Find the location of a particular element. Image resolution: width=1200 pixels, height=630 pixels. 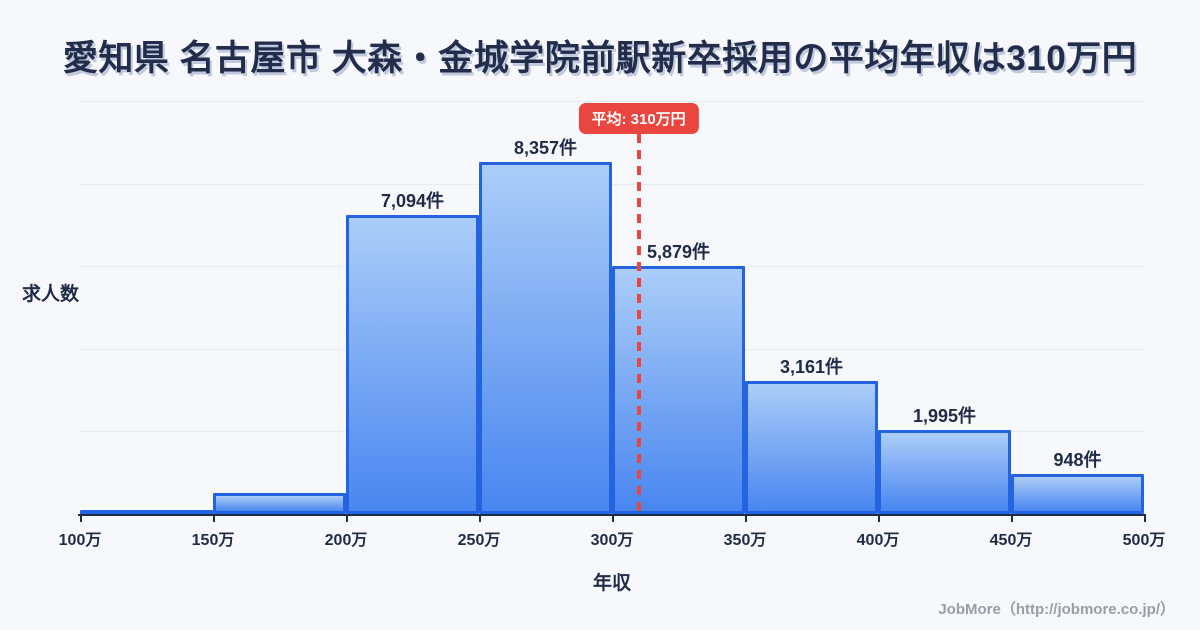

x-axis-label: 年収 is located at coordinates (611, 583).